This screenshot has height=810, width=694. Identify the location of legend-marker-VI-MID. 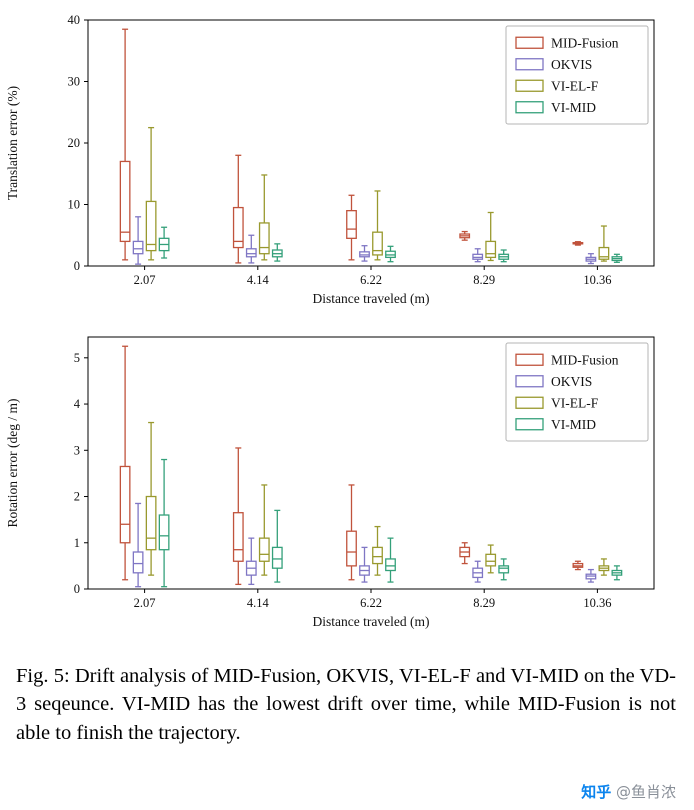
(529, 424).